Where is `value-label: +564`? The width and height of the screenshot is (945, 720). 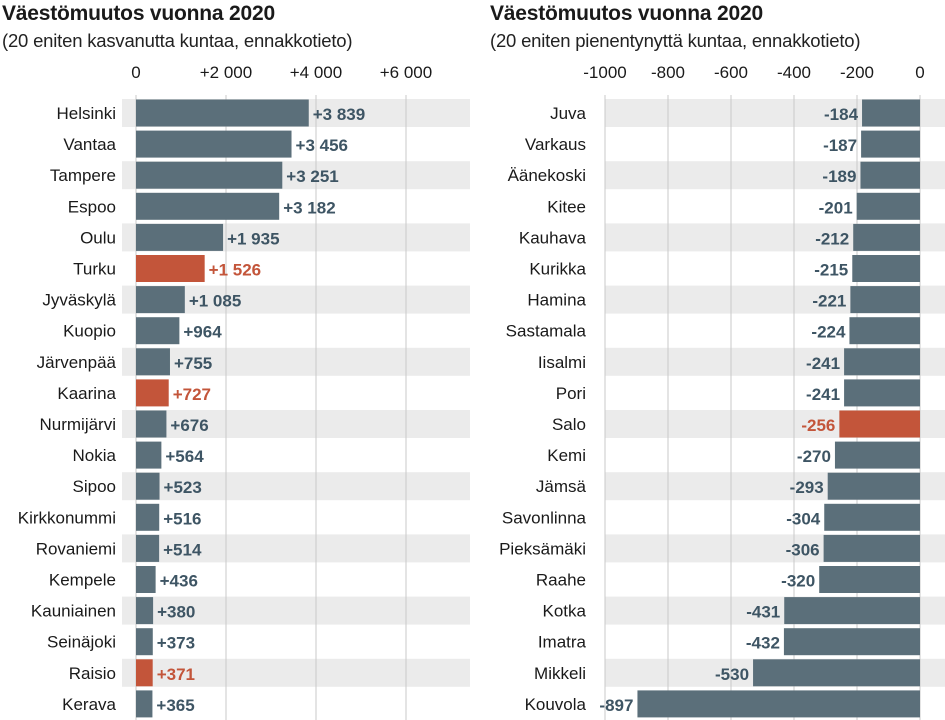 value-label: +564 is located at coordinates (184, 456).